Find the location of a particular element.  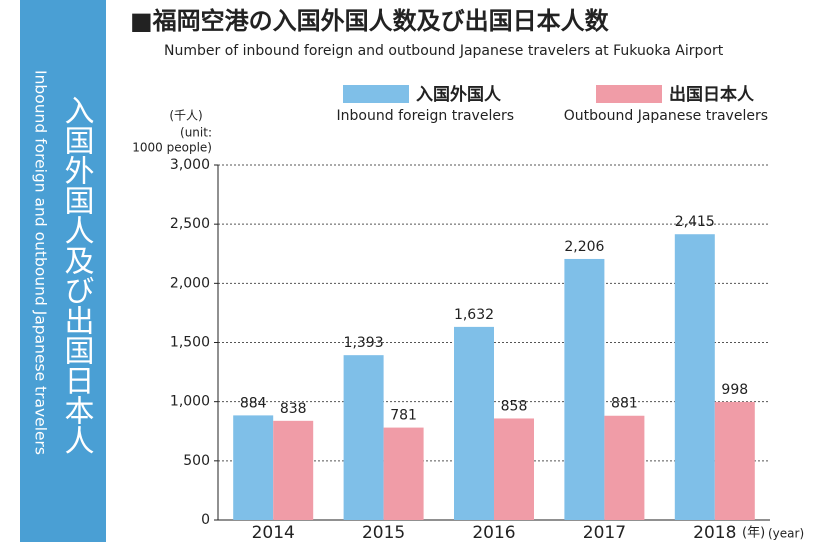

x-tick-label: 2015 is located at coordinates (383, 532).